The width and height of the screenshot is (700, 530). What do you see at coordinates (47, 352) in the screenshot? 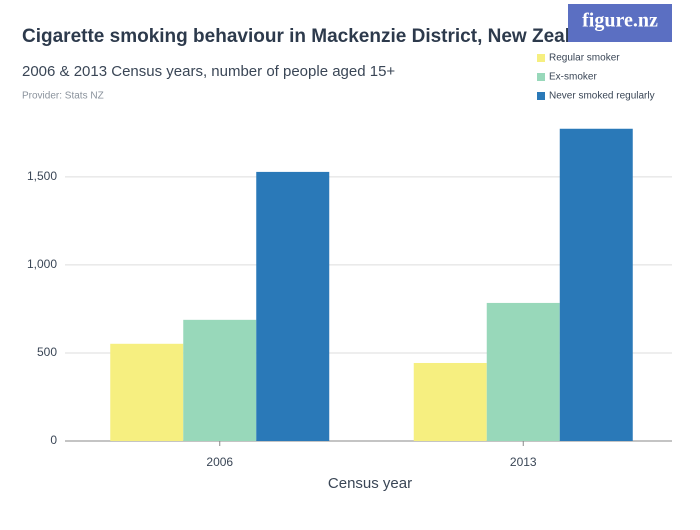
I see `y-tick-label: 500` at bounding box center [47, 352].